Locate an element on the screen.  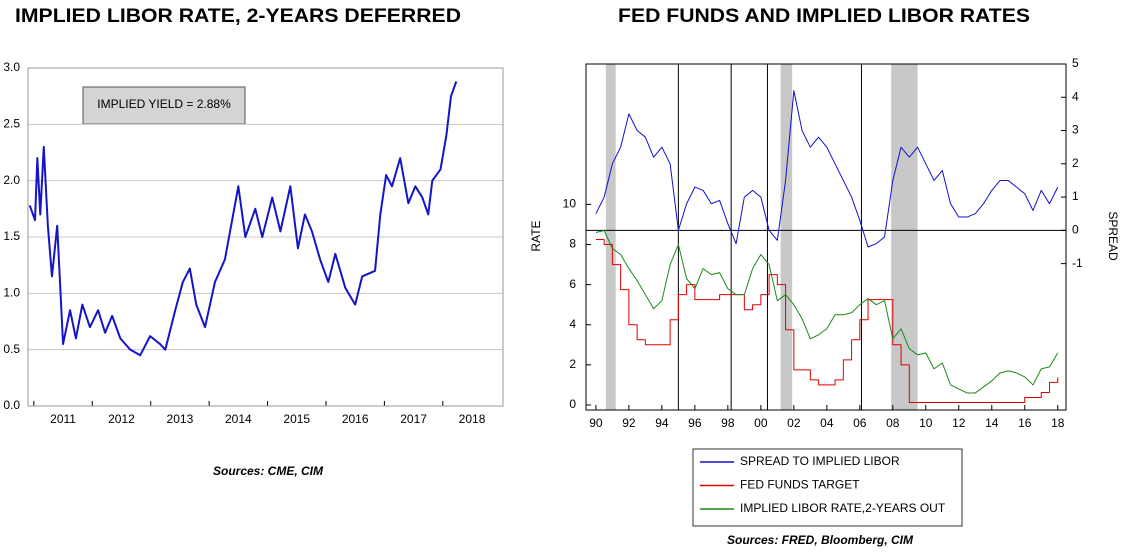
x-tick-label: 2018 is located at coordinates (472, 419).